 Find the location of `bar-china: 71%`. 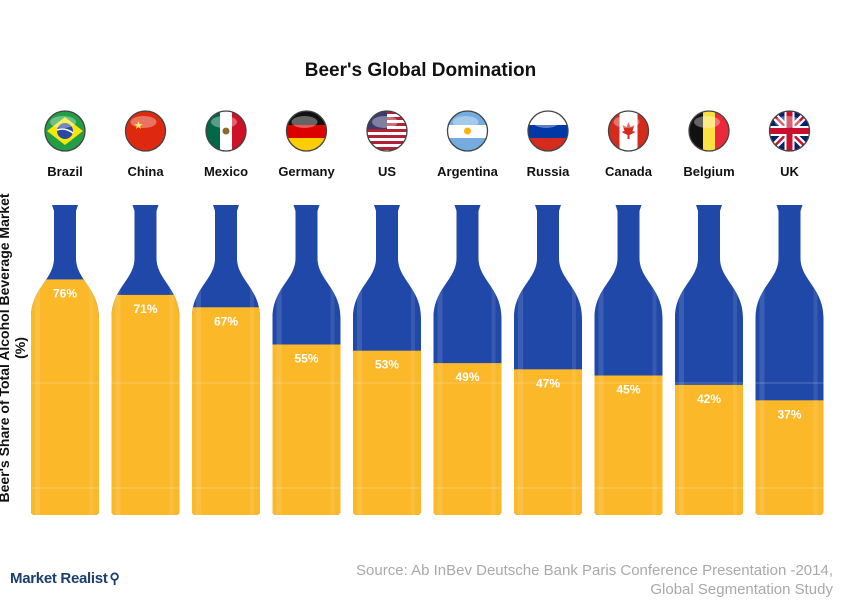

bar-china: 71% is located at coordinates (145, 360).